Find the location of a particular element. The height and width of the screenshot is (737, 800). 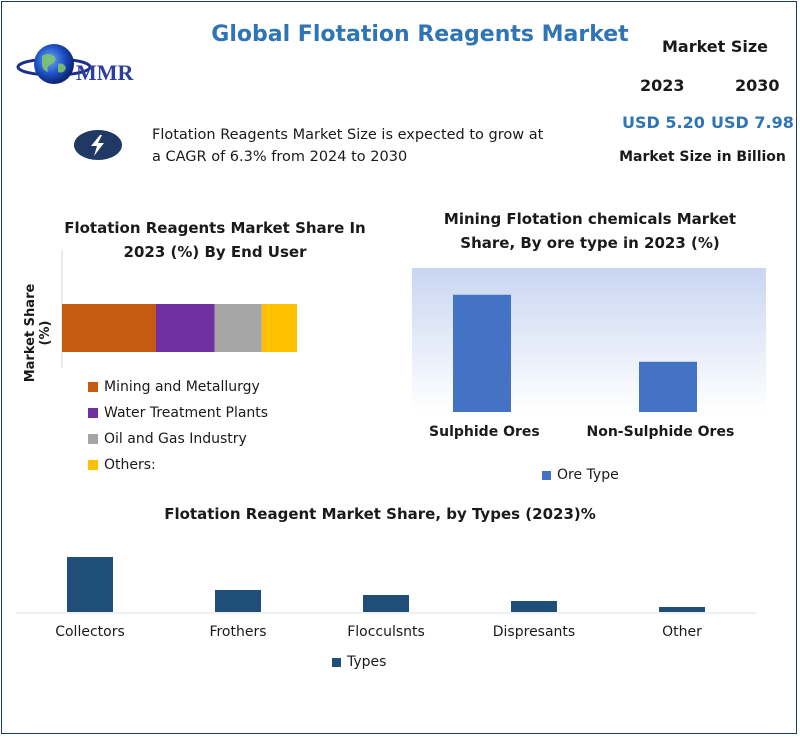

year-2023: 2023 is located at coordinates (662, 85).